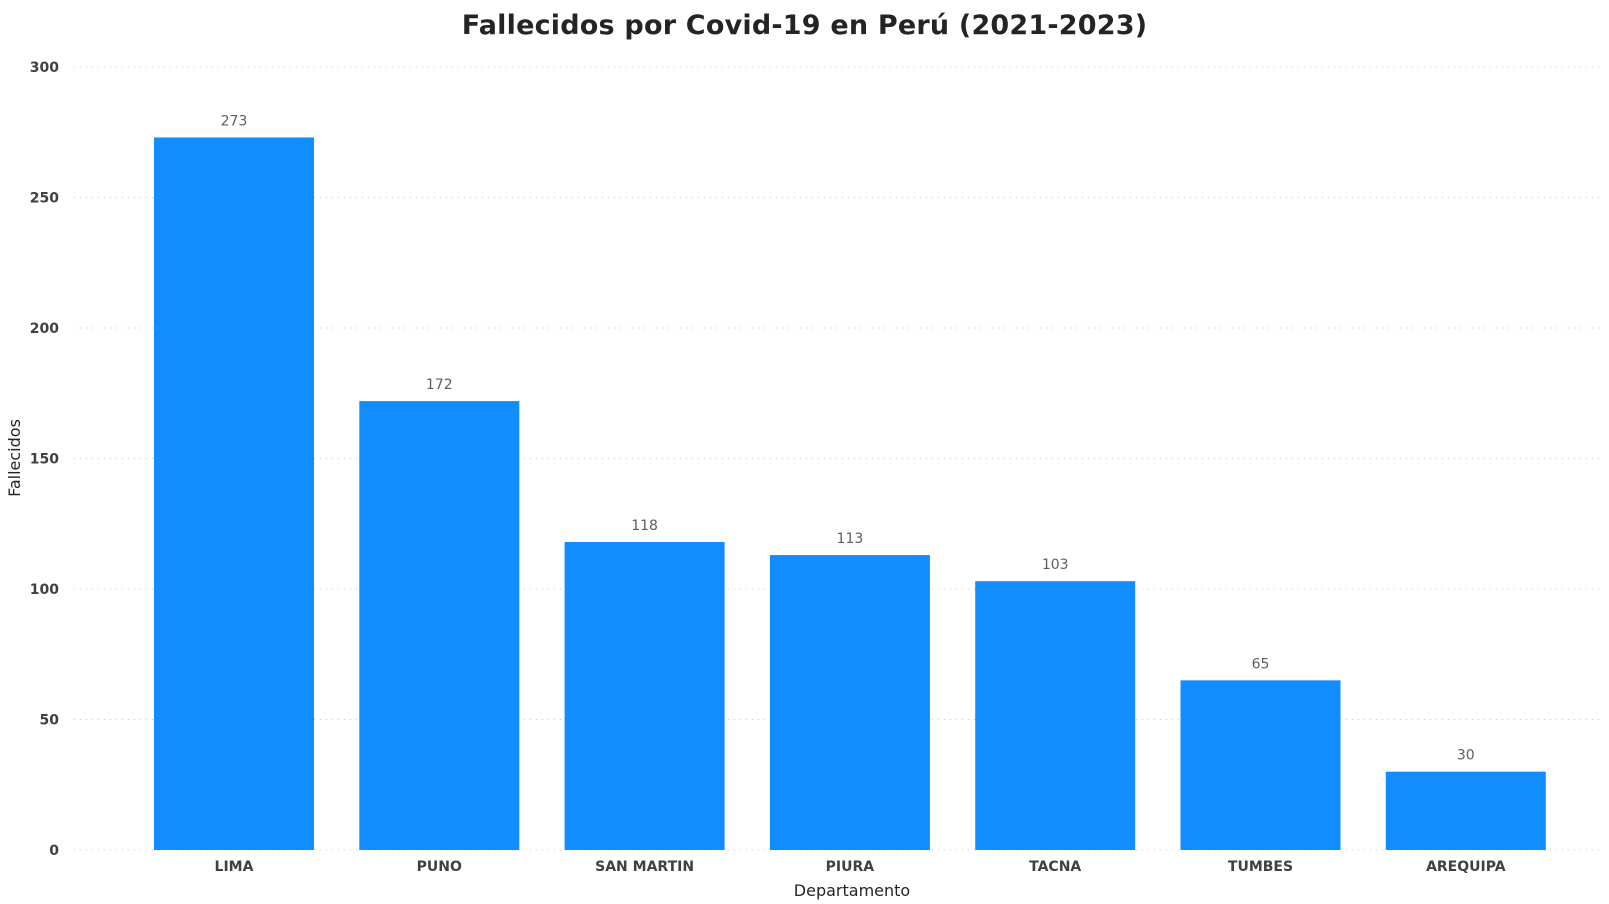 Image resolution: width=1609 pixels, height=904 pixels. I want to click on bar-lima, so click(234, 494).